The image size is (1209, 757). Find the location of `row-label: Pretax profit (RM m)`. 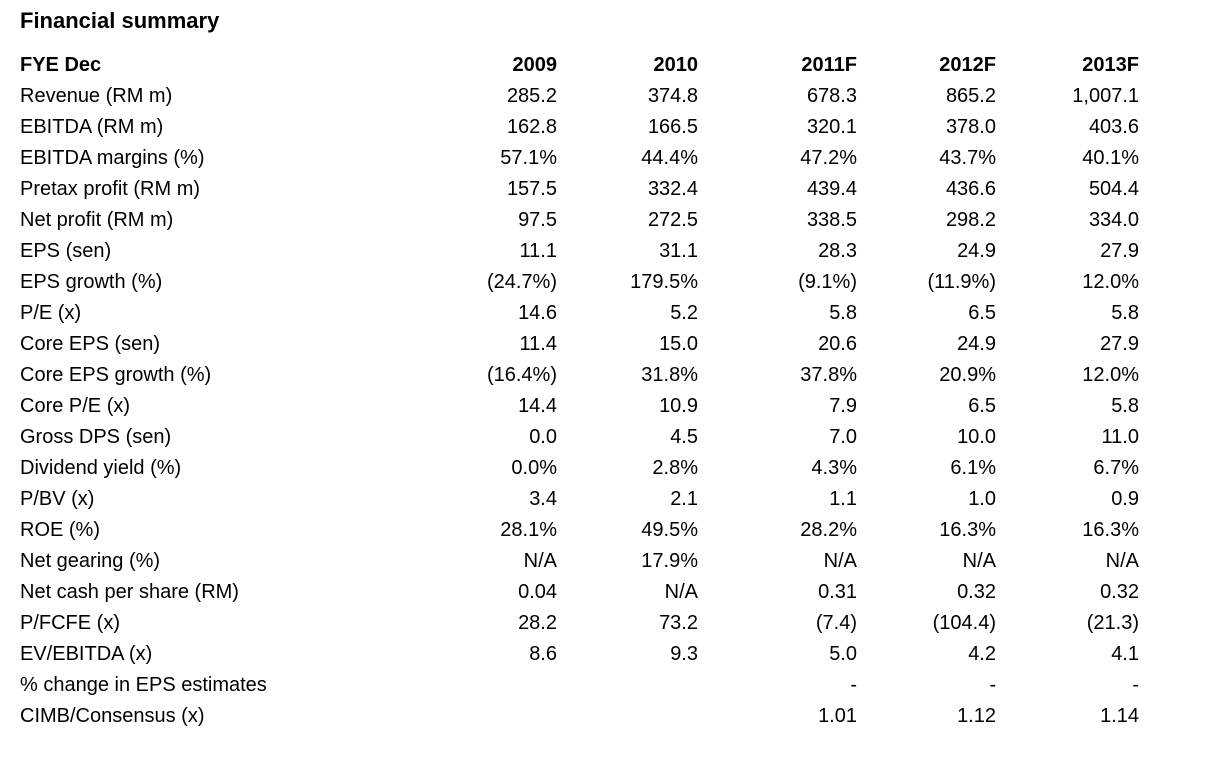

row-label: Pretax profit (RM m) is located at coordinates (110, 189).